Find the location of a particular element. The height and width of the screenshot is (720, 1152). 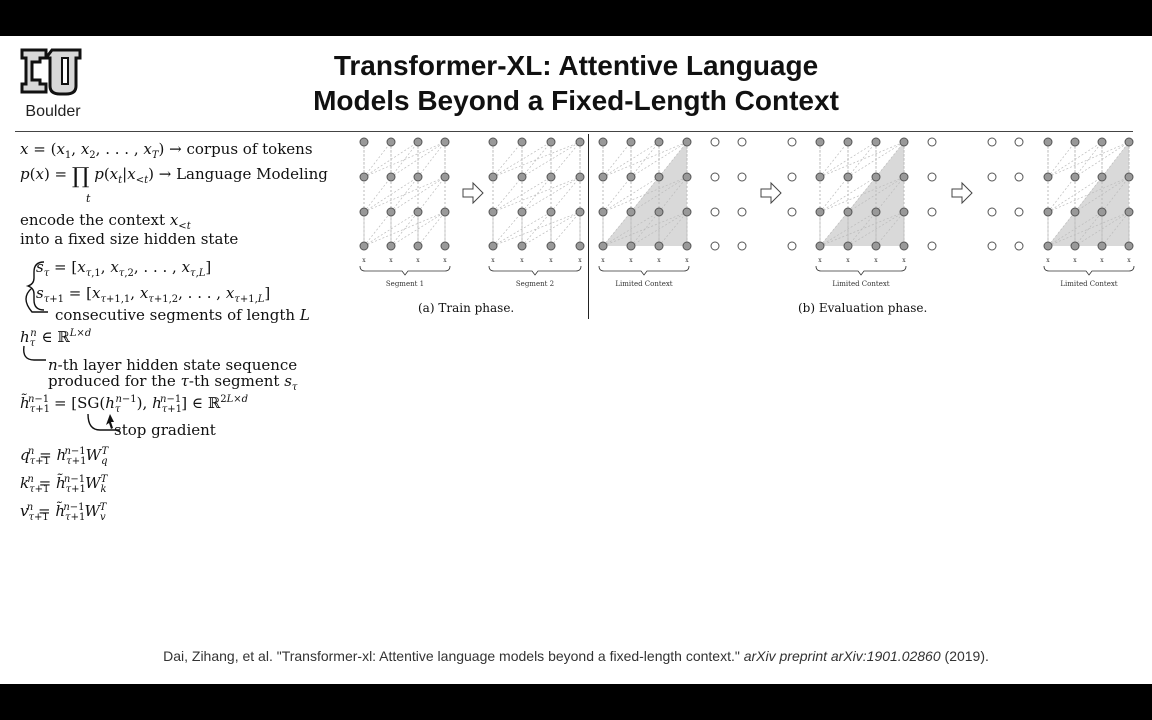

eq-s-tau-plus-1: sτ+1 = [xτ+1,1, xτ+1,2, . . . , xτ+1,L] is located at coordinates (153, 294).